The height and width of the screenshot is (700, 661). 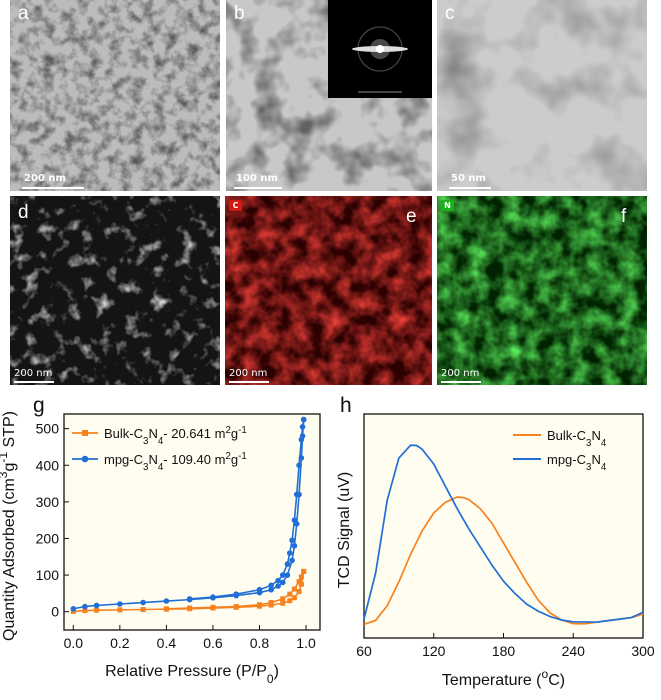 I want to click on tem-image-b: b 100 nm, so click(x=329, y=95).